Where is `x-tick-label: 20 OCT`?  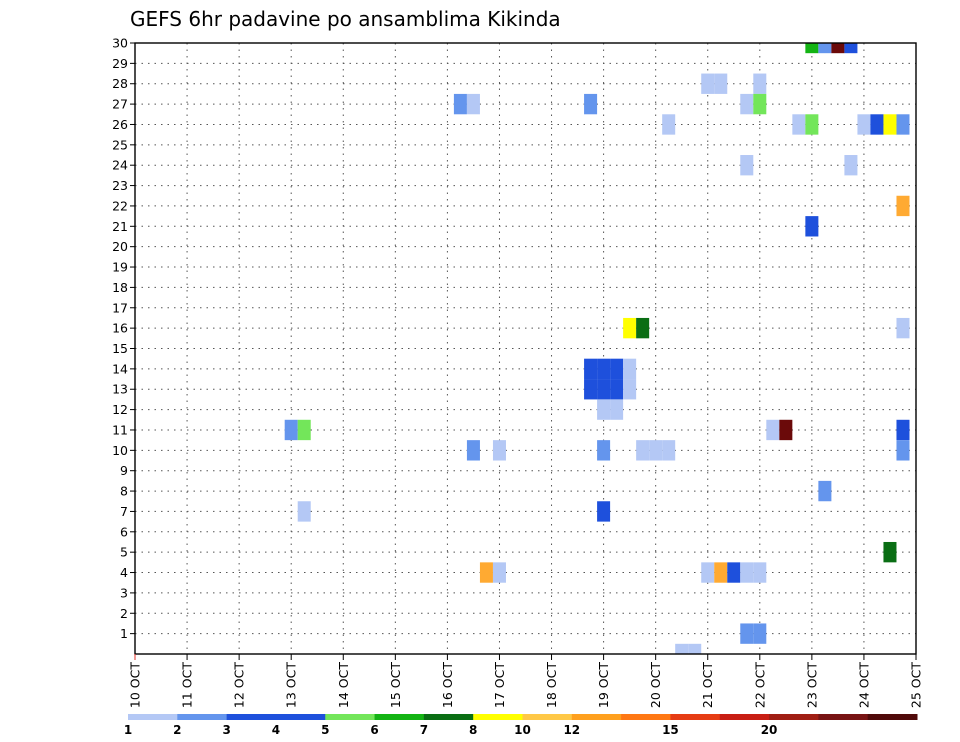 x-tick-label: 20 OCT is located at coordinates (655, 685).